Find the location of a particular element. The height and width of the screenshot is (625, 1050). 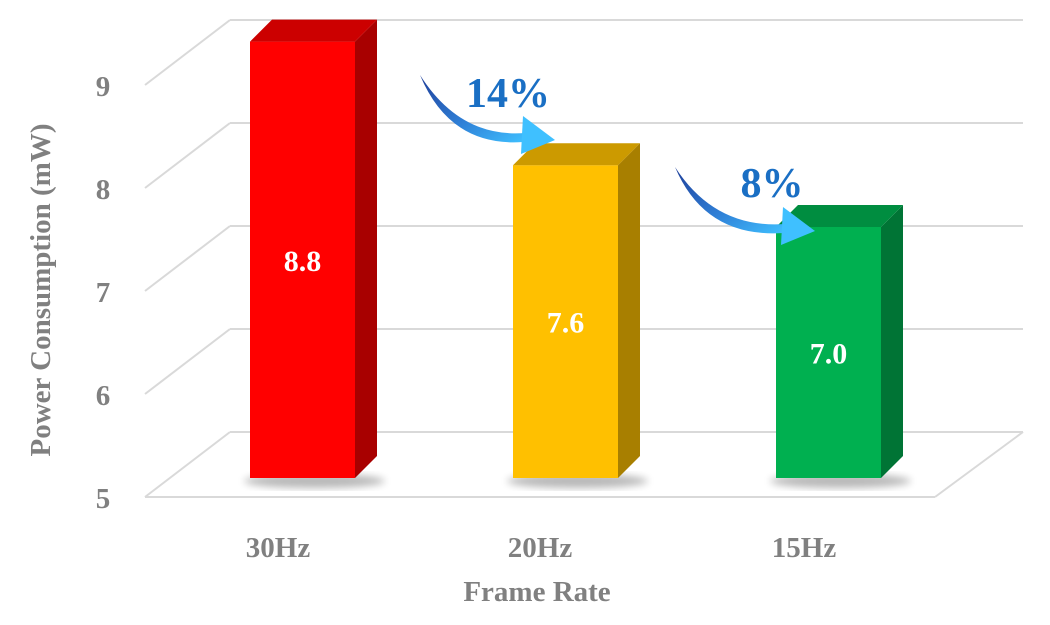

floor-edge-right is located at coordinates (979, 464).